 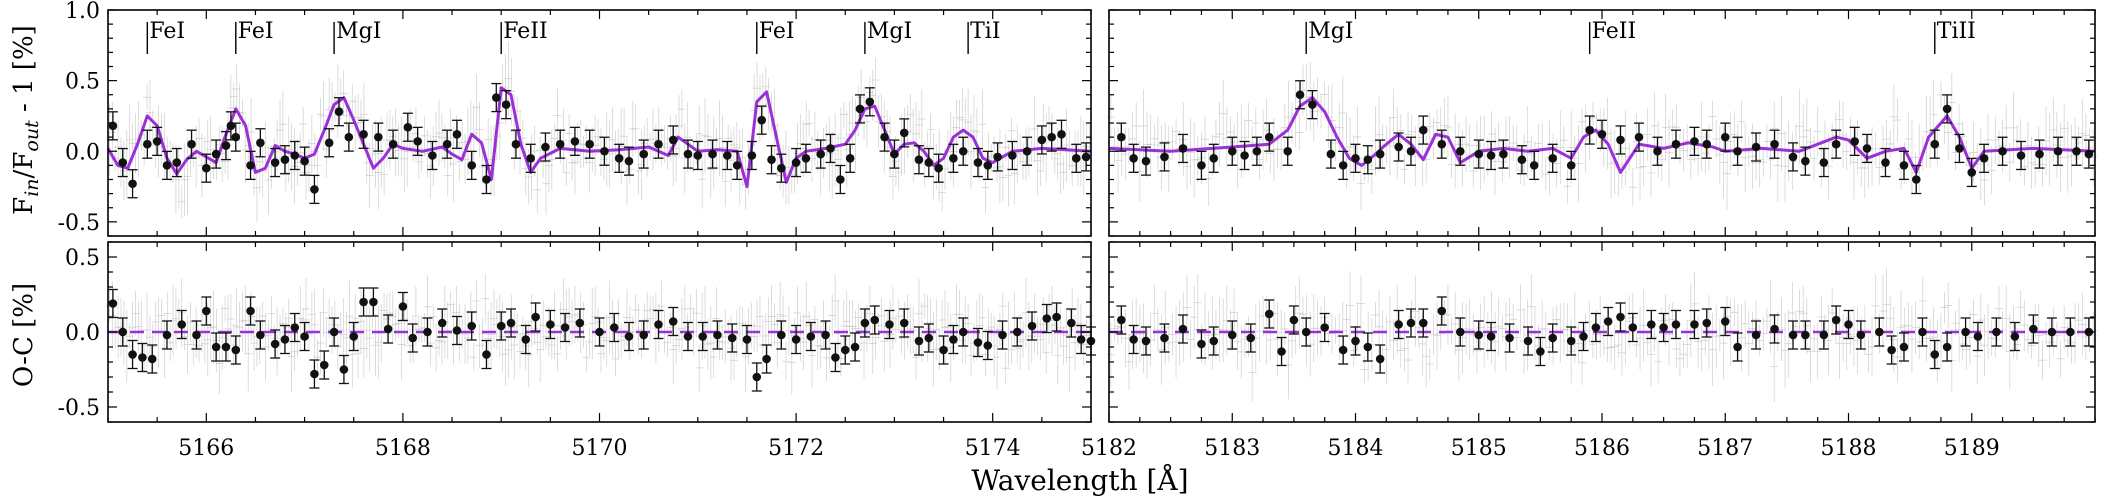 I want to click on x-axis-label: Wavelength [Å], so click(x=1079, y=480).